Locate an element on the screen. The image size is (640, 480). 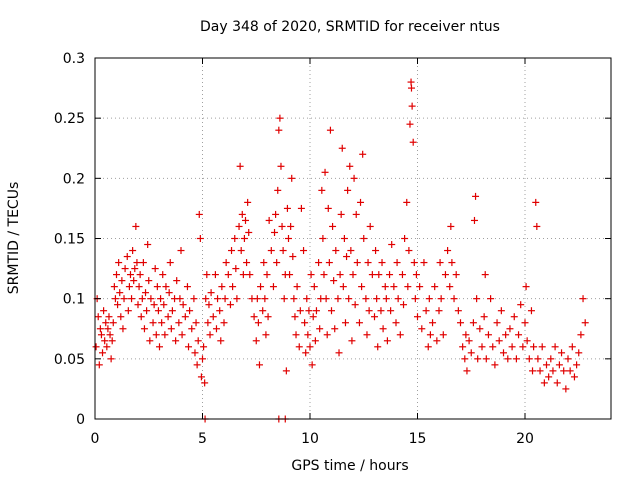
x-tick-label: 0 is located at coordinates (95, 439).